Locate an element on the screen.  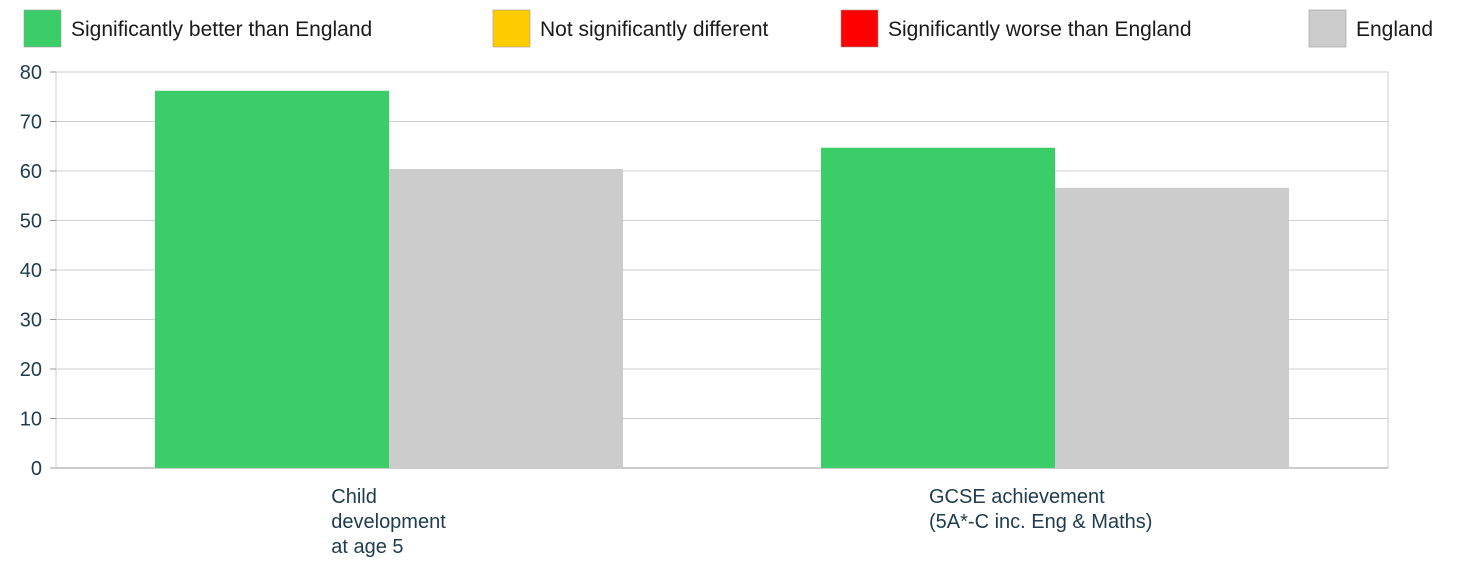
legend-item: Significantly better than England is located at coordinates (197, 28).